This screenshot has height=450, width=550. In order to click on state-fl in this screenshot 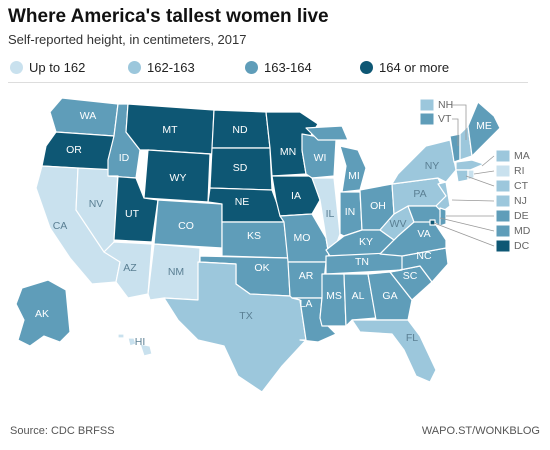, I will do `click(394, 351)`.